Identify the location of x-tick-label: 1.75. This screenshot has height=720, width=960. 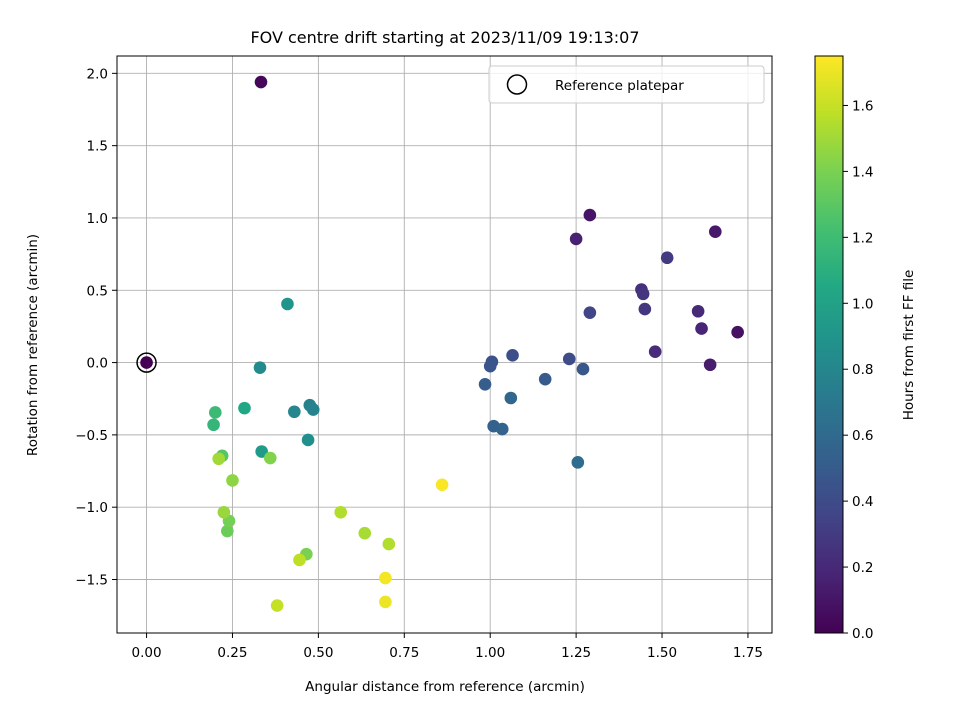
(748, 653).